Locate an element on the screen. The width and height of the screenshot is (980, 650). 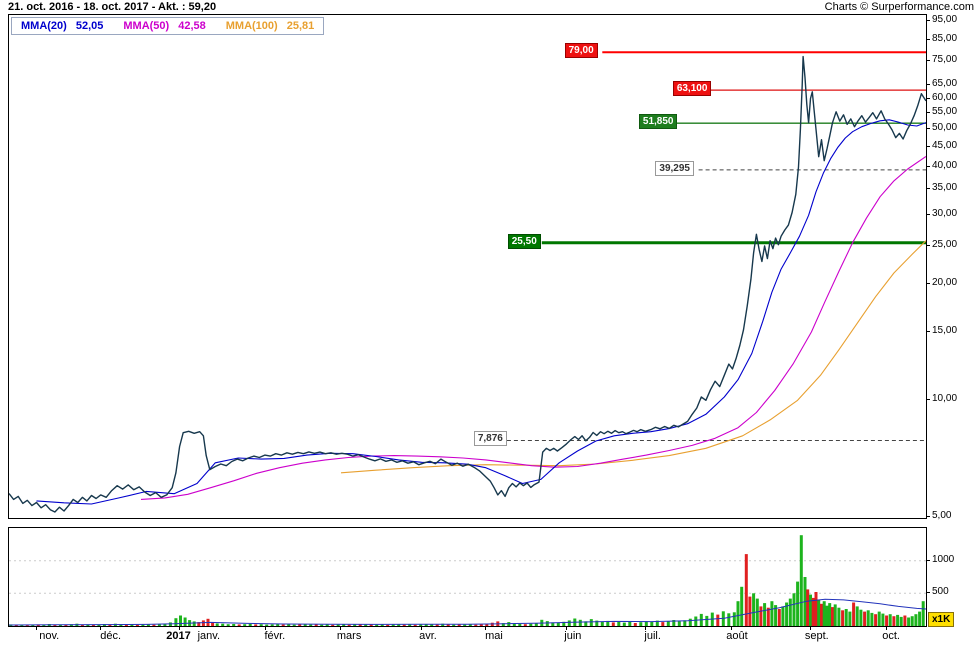
moving-average-legend: MMA(20) 52,05 MMA(50) 42,58 MMA(100) 25,81 is located at coordinates (168, 26).